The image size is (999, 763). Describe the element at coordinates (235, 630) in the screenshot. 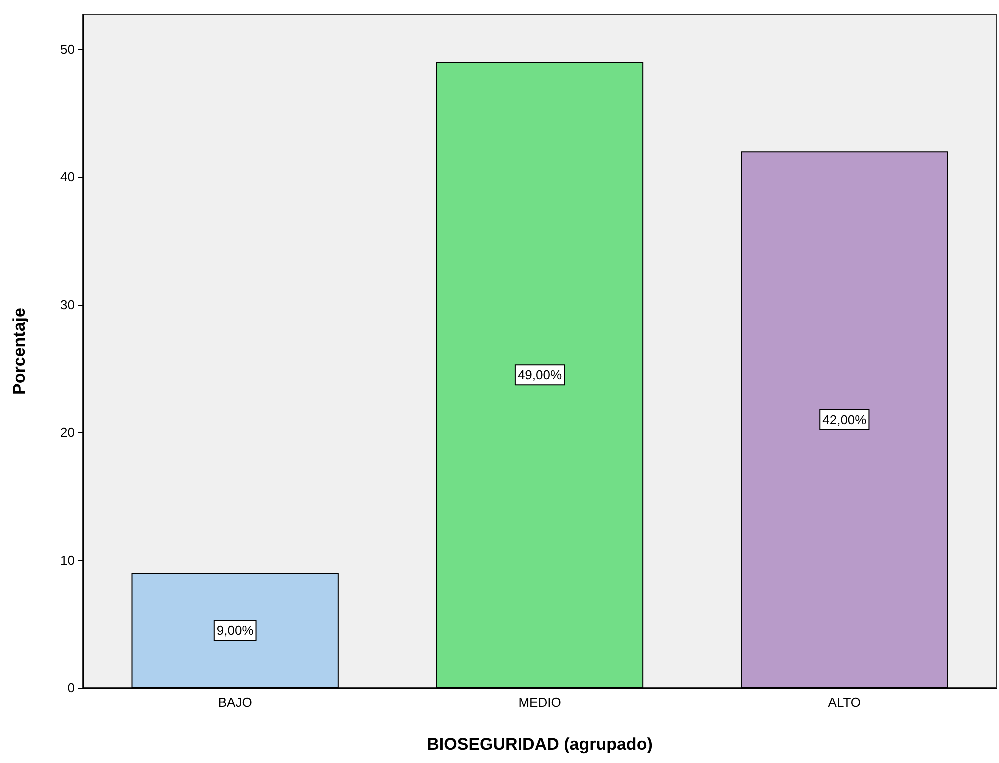

I see `data-label: 9,00%` at that location.